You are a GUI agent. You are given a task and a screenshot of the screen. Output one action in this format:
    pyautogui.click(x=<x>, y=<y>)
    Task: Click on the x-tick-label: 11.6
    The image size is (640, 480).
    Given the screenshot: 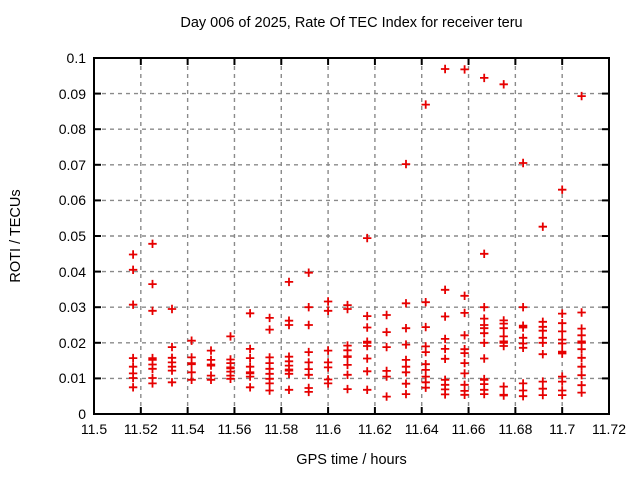 What is the action you would take?
    pyautogui.click(x=328, y=429)
    